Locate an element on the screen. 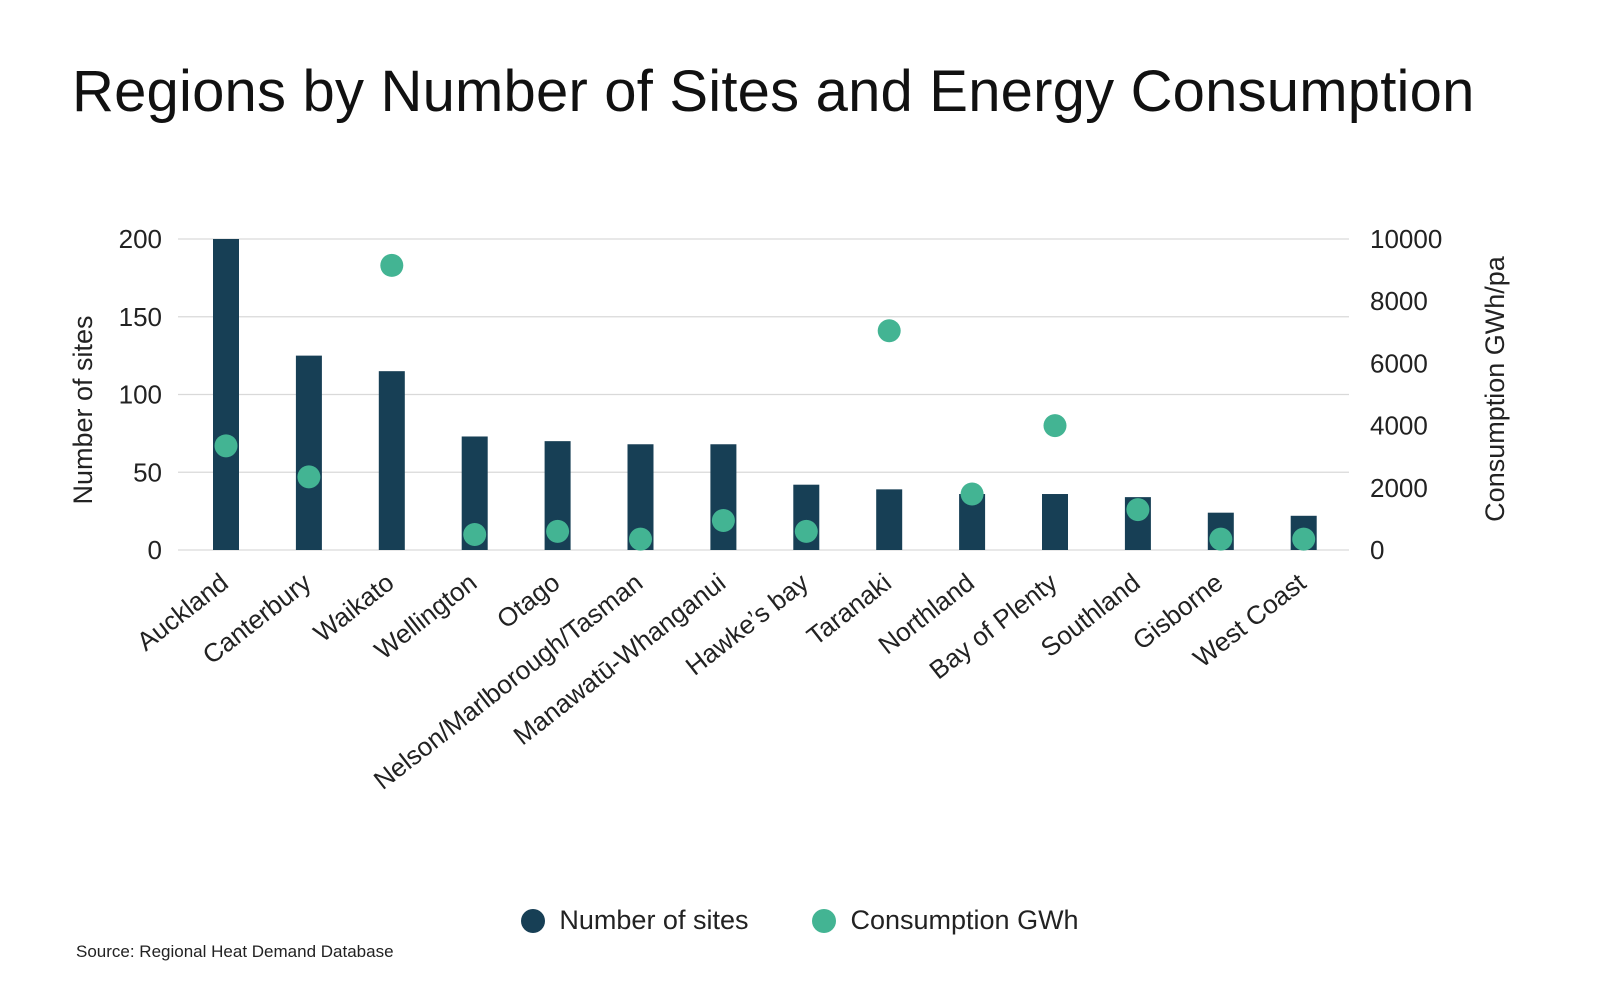 The width and height of the screenshot is (1600, 994). y-tick-left-3: 150 is located at coordinates (140, 317).